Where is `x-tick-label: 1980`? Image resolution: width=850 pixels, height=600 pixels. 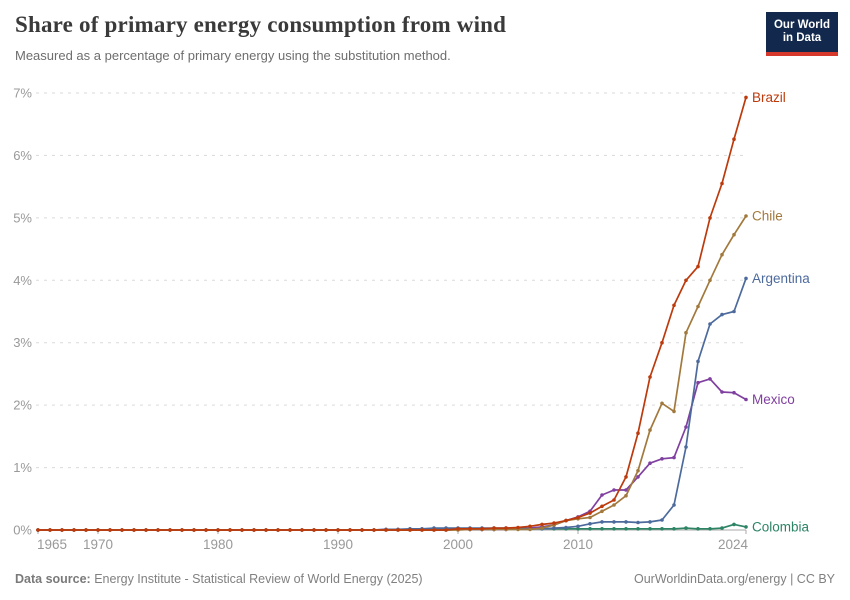 x-tick-label: 1980 is located at coordinates (218, 544).